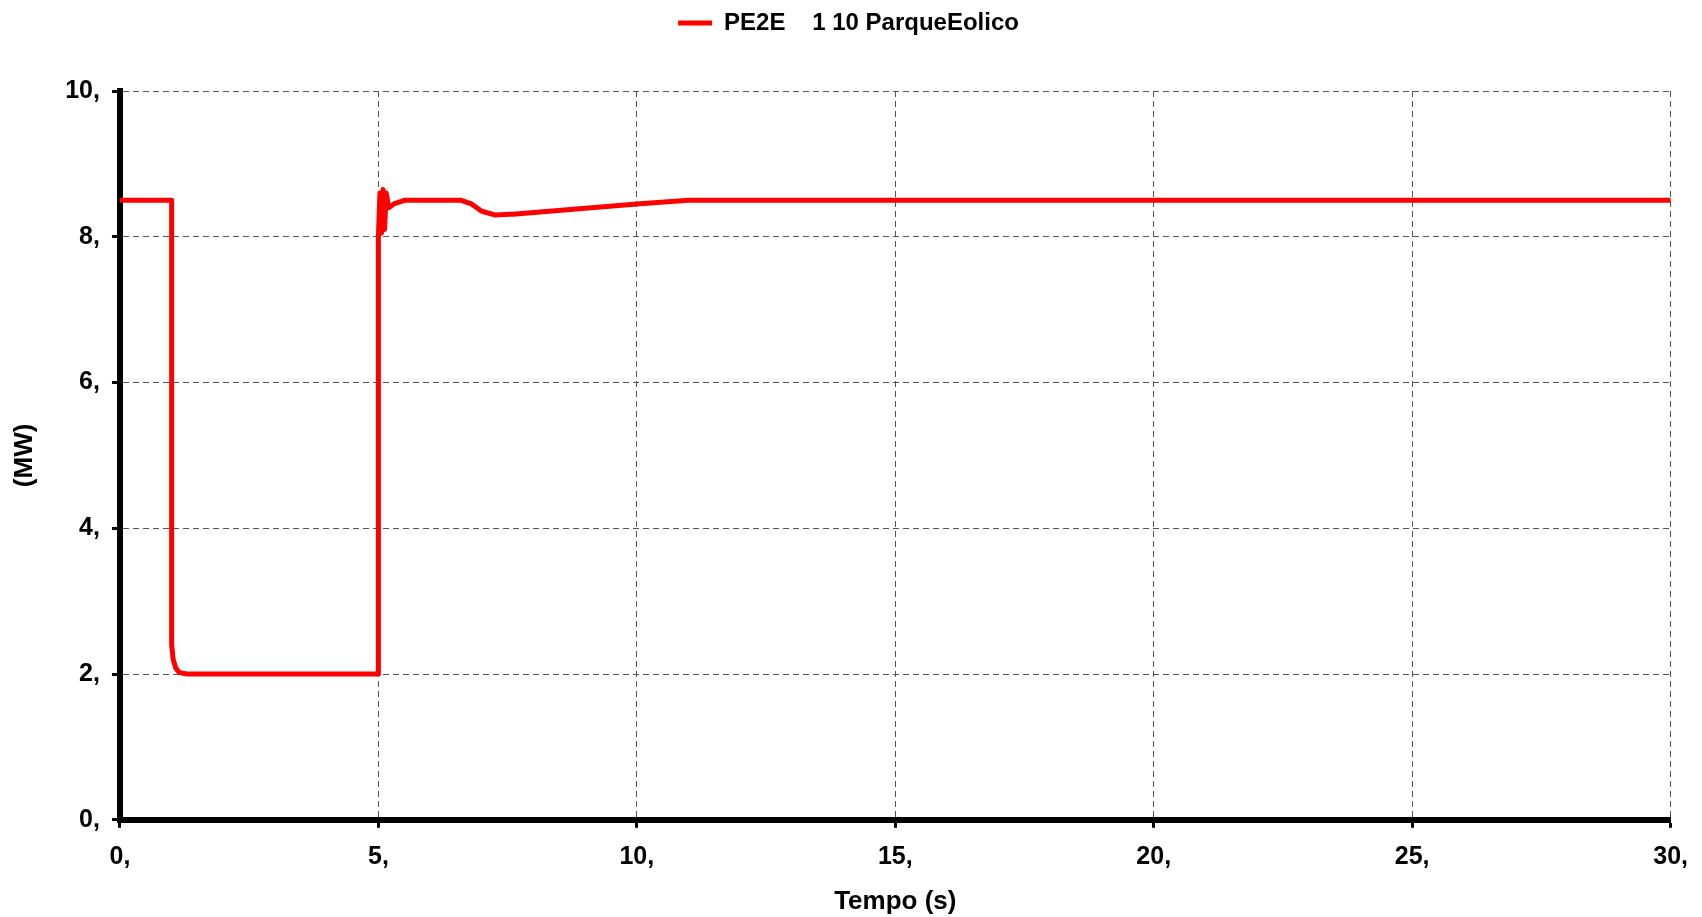  I want to click on x-tick-label: 5,, so click(378, 854).